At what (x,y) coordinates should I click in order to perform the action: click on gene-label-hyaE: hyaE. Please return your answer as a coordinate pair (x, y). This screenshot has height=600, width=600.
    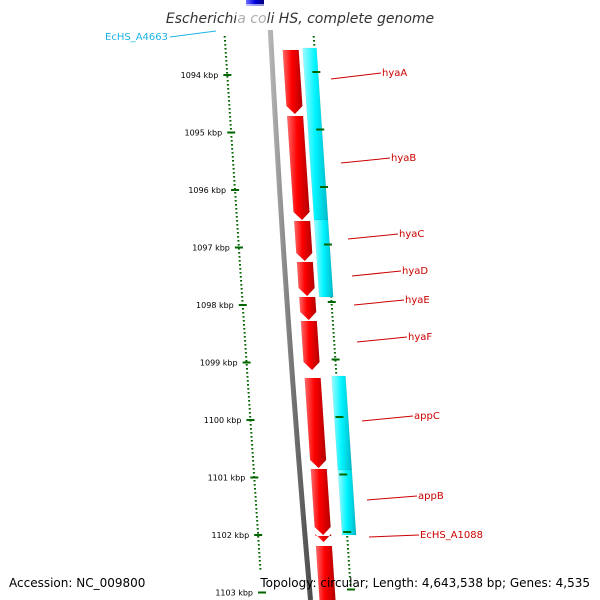
    Looking at the image, I should click on (417, 300).